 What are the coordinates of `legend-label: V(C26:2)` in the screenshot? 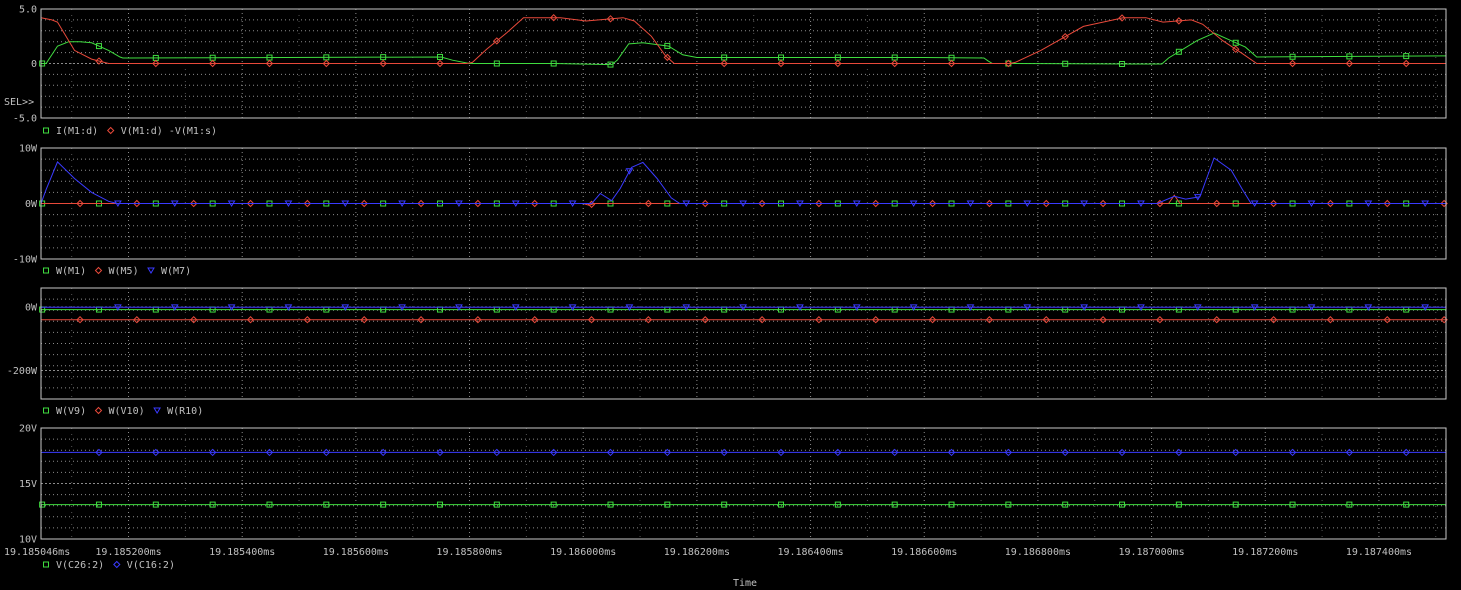 It's located at (80, 565).